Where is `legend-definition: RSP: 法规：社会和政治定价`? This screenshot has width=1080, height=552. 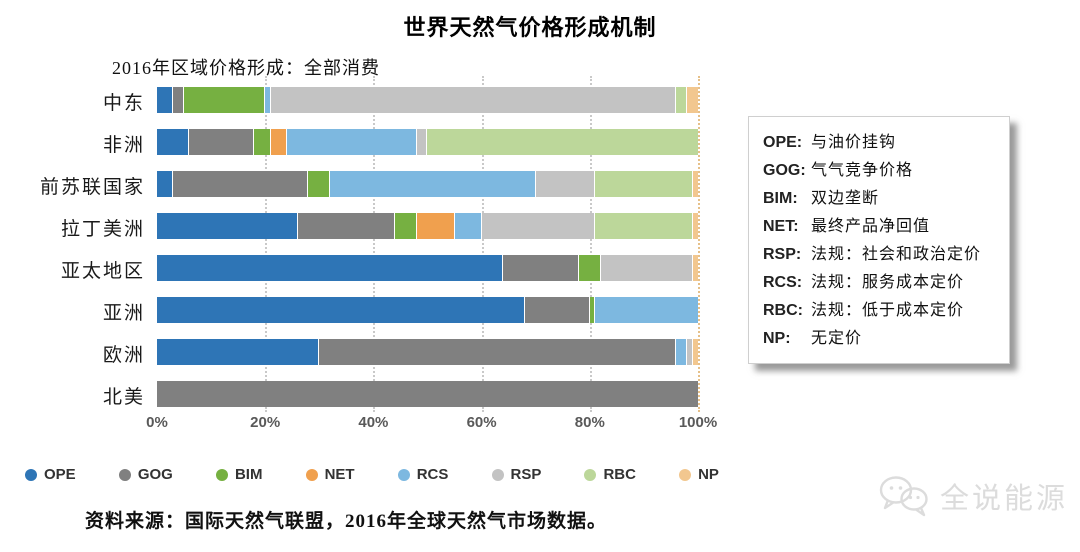 legend-definition: RSP: 法规：社会和政治定价 is located at coordinates (879, 255).